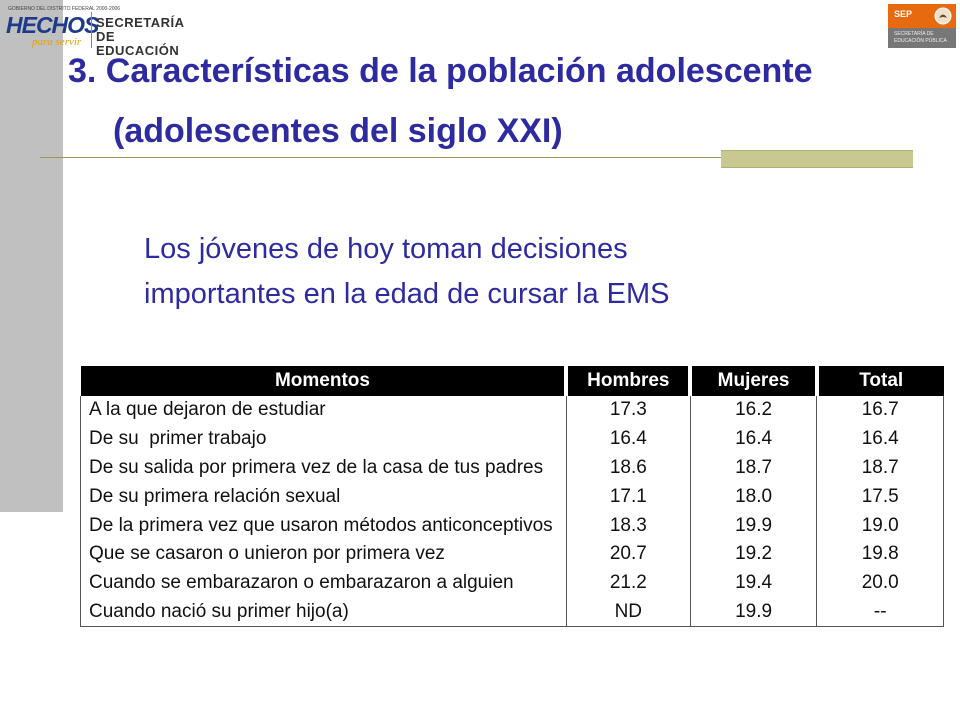  Describe the element at coordinates (91, 30) in the screenshot. I see `logo-divider` at that location.